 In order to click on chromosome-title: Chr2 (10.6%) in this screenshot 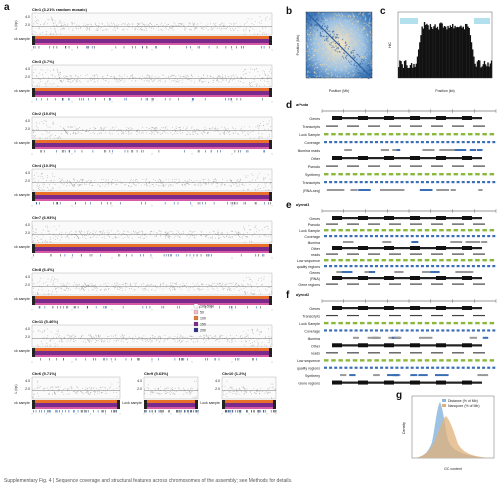, I will do `click(44, 113)`.